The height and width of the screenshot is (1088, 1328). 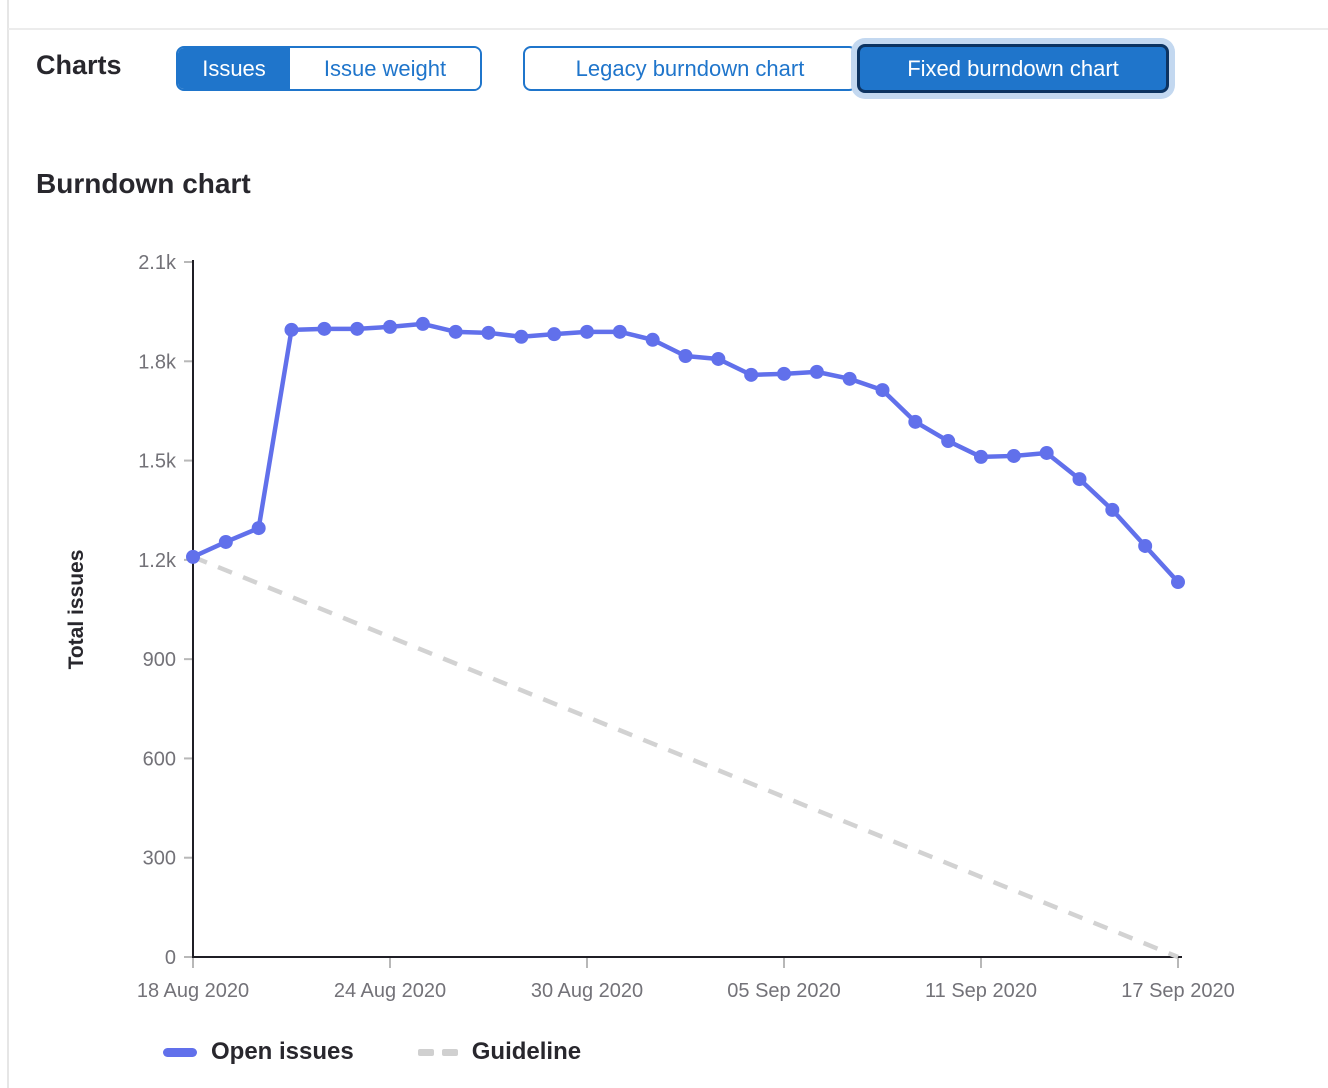 What do you see at coordinates (8, 544) in the screenshot?
I see `content-left-border` at bounding box center [8, 544].